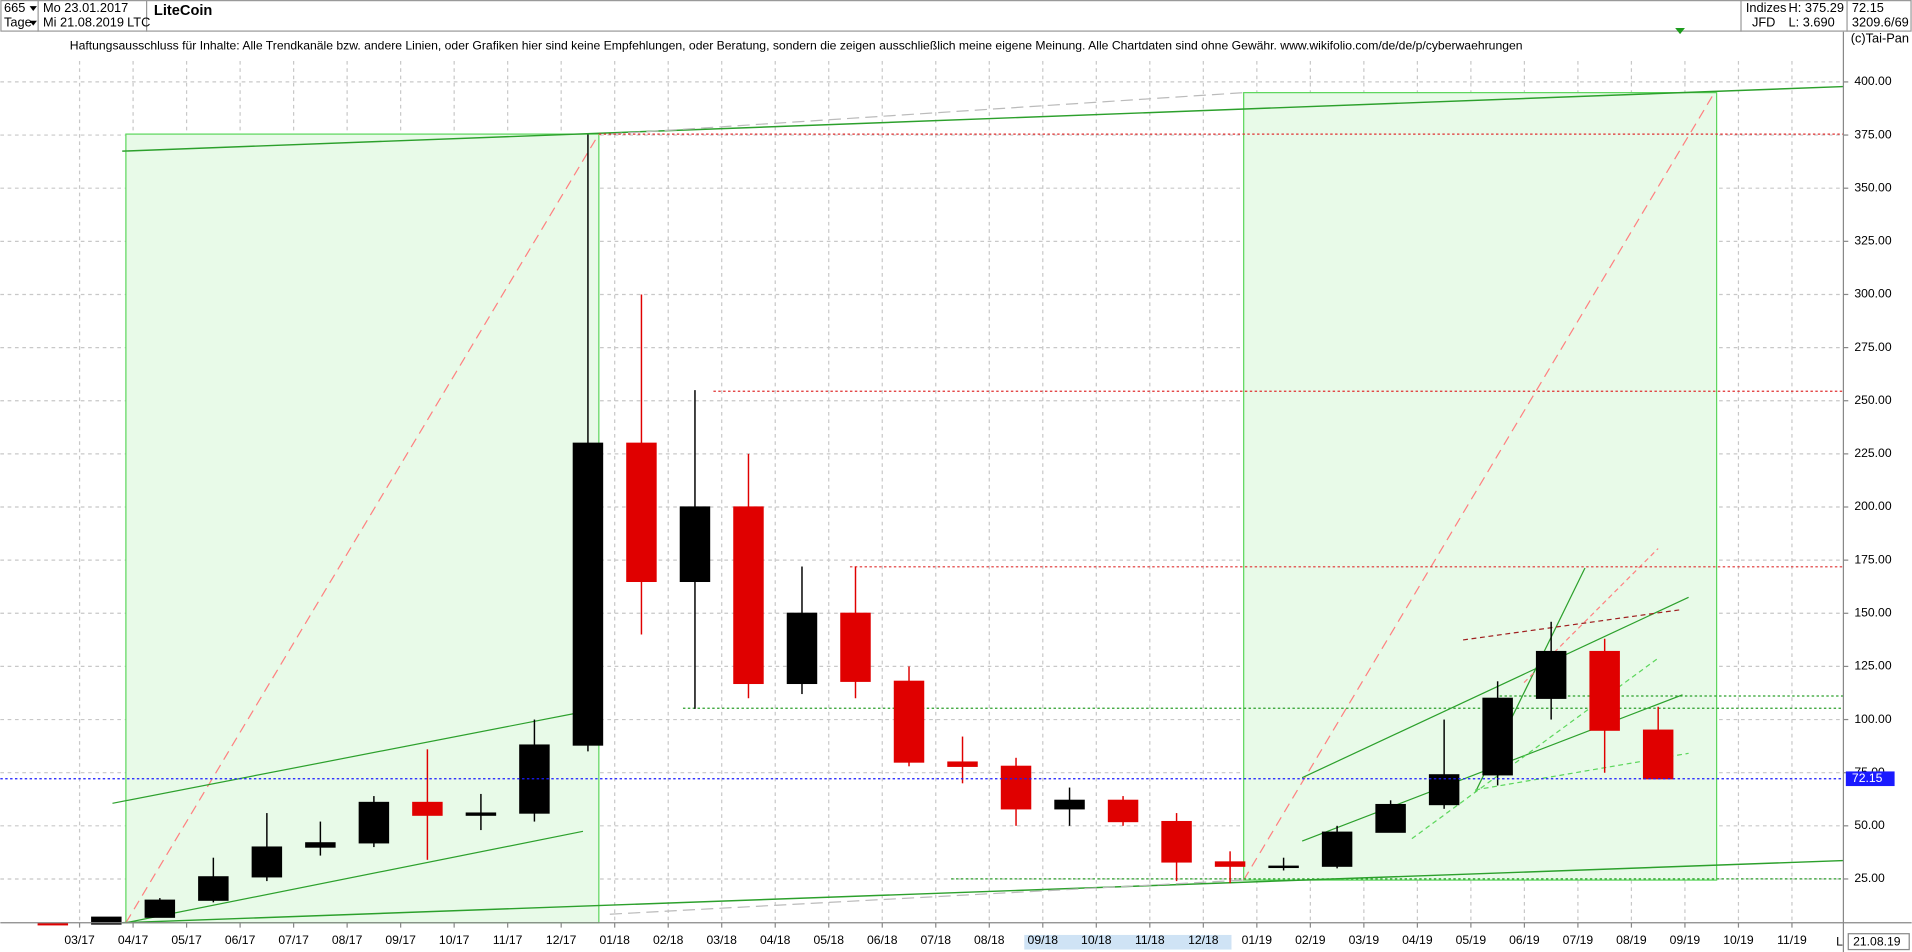 The width and height of the screenshot is (1912, 952). I want to click on x-tick-label: 05/19, so click(1471, 940).